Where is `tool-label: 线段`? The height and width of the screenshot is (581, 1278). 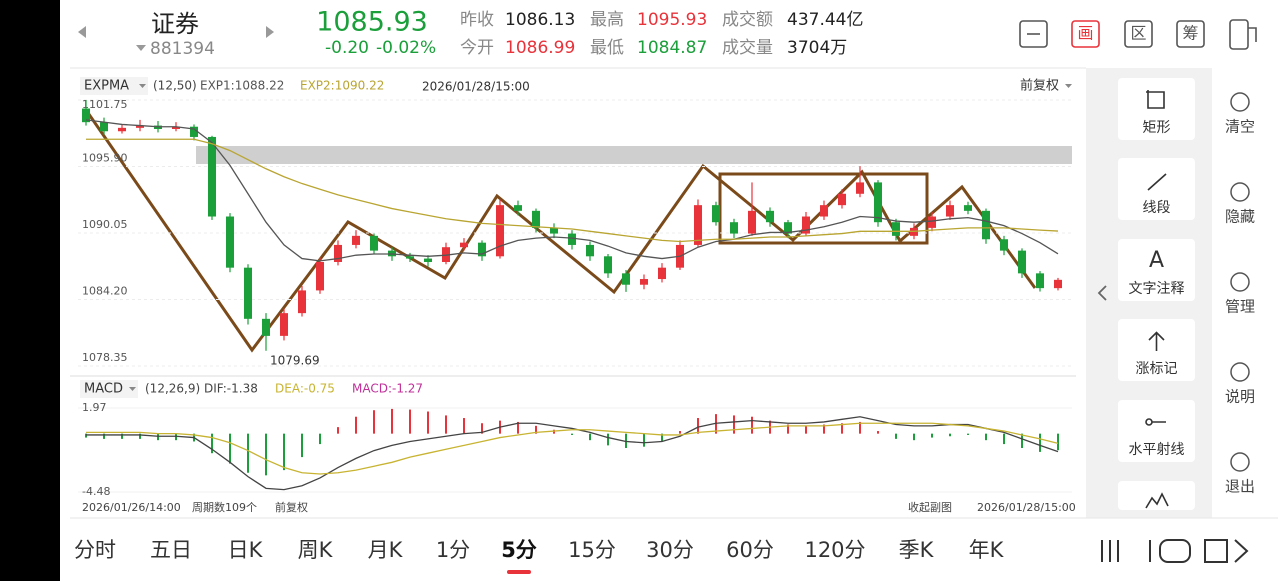 tool-label: 线段 is located at coordinates (1157, 208).